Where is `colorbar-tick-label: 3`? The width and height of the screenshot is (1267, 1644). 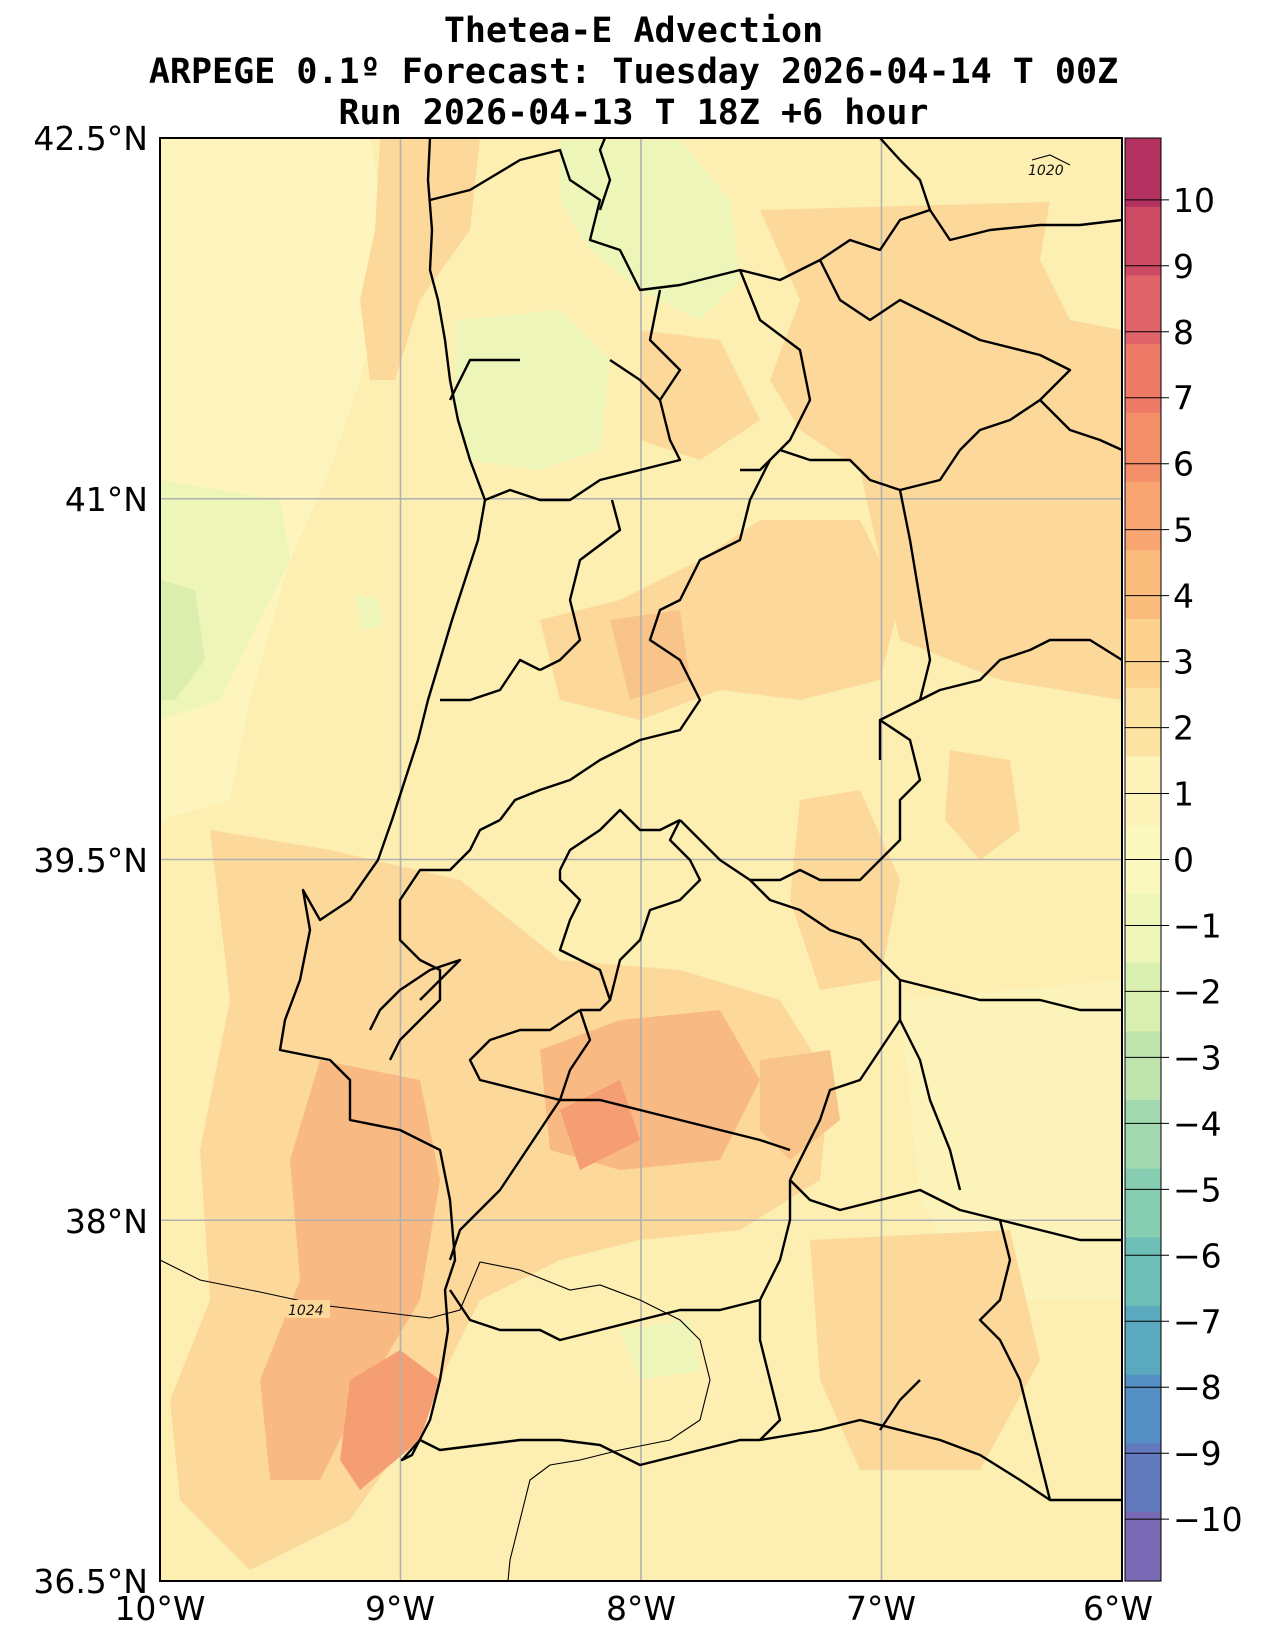 colorbar-tick-label: 3 is located at coordinates (1183, 662).